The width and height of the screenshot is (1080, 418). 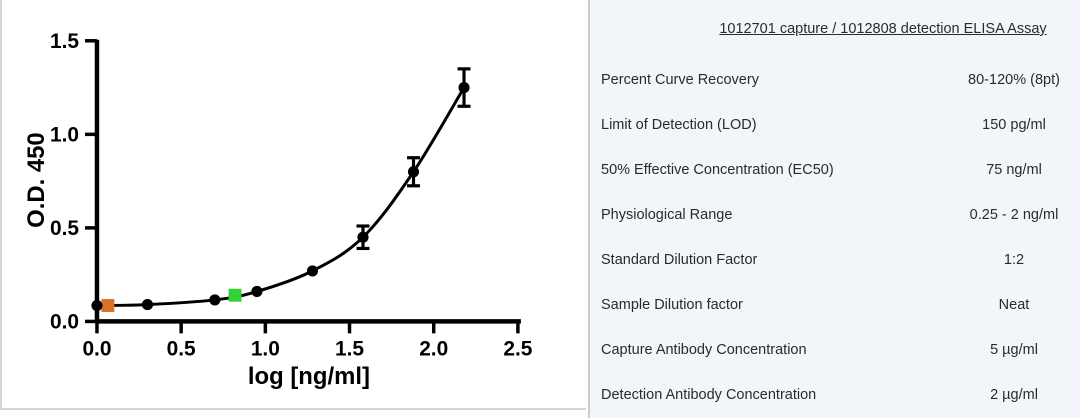 I want to click on row-label: Capture Antibody Concentration, so click(x=704, y=349).